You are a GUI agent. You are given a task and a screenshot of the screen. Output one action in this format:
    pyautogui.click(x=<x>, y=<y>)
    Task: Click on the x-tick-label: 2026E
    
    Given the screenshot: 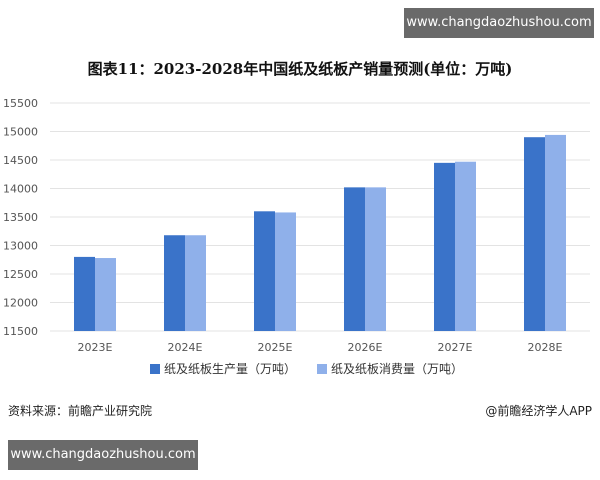 What is the action you would take?
    pyautogui.click(x=365, y=347)
    